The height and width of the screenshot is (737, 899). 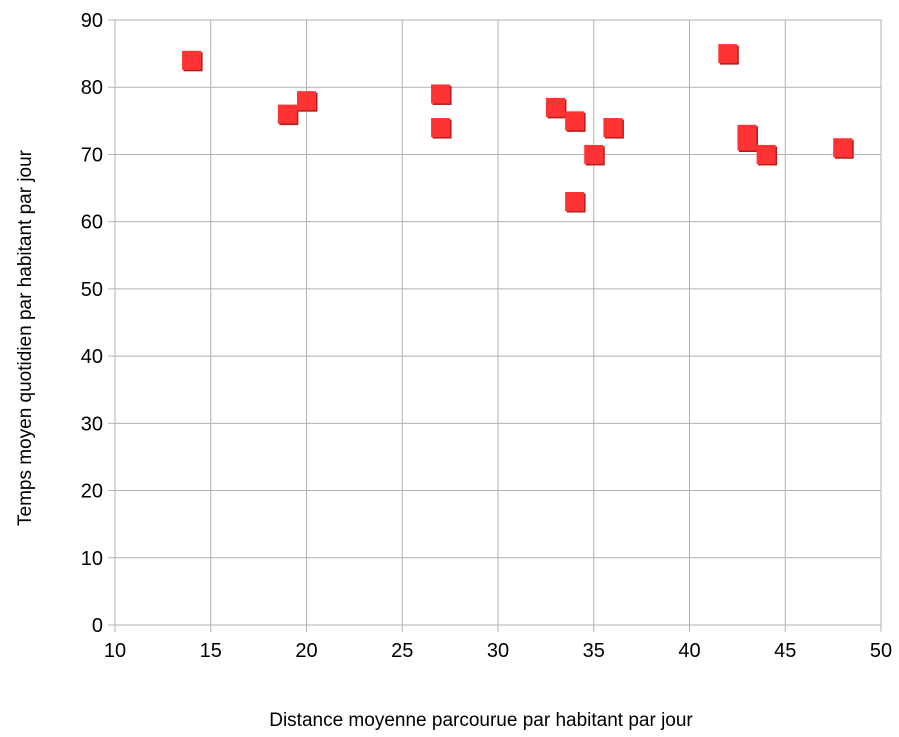 I want to click on y-tick-label: 90, so click(x=92, y=21).